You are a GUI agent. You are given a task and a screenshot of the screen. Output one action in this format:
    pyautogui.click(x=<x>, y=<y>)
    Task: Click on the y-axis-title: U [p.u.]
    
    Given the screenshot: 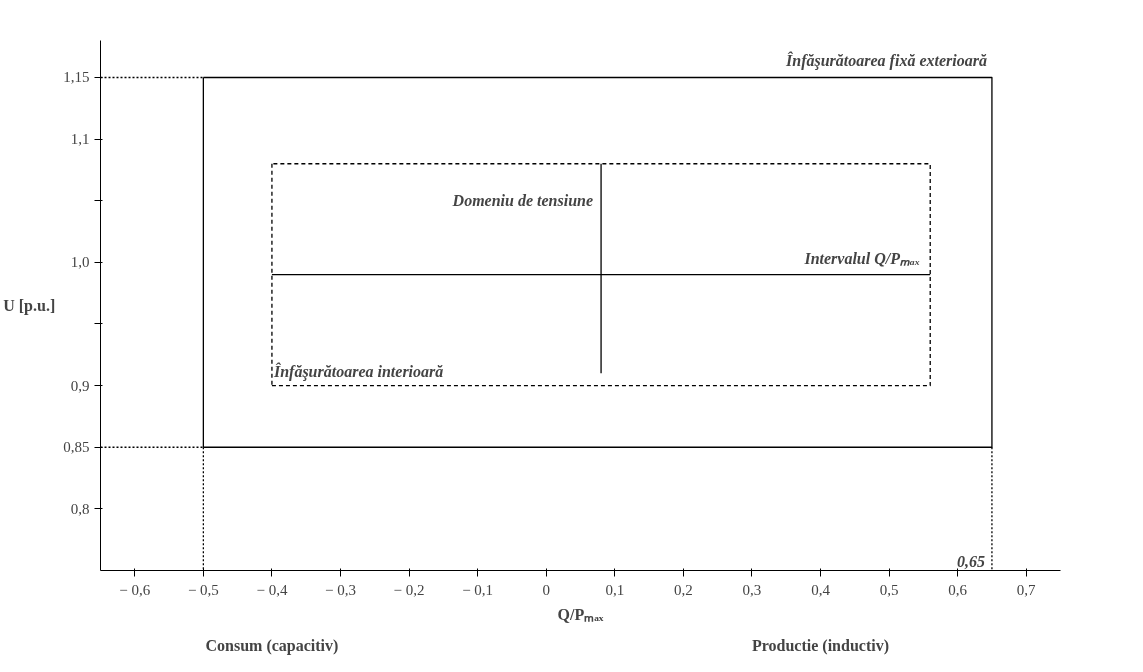 What is the action you would take?
    pyautogui.click(x=29, y=306)
    